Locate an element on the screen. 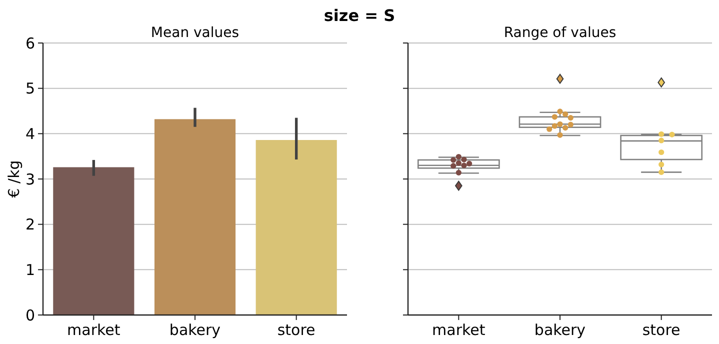 The image size is (719, 344). y-axis-title: € /kg is located at coordinates (14, 179).